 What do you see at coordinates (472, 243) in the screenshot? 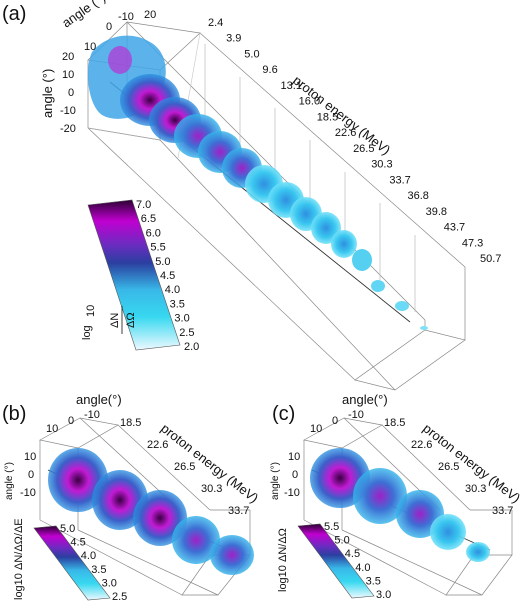
I see `energy-tick-label: 47.3` at bounding box center [472, 243].